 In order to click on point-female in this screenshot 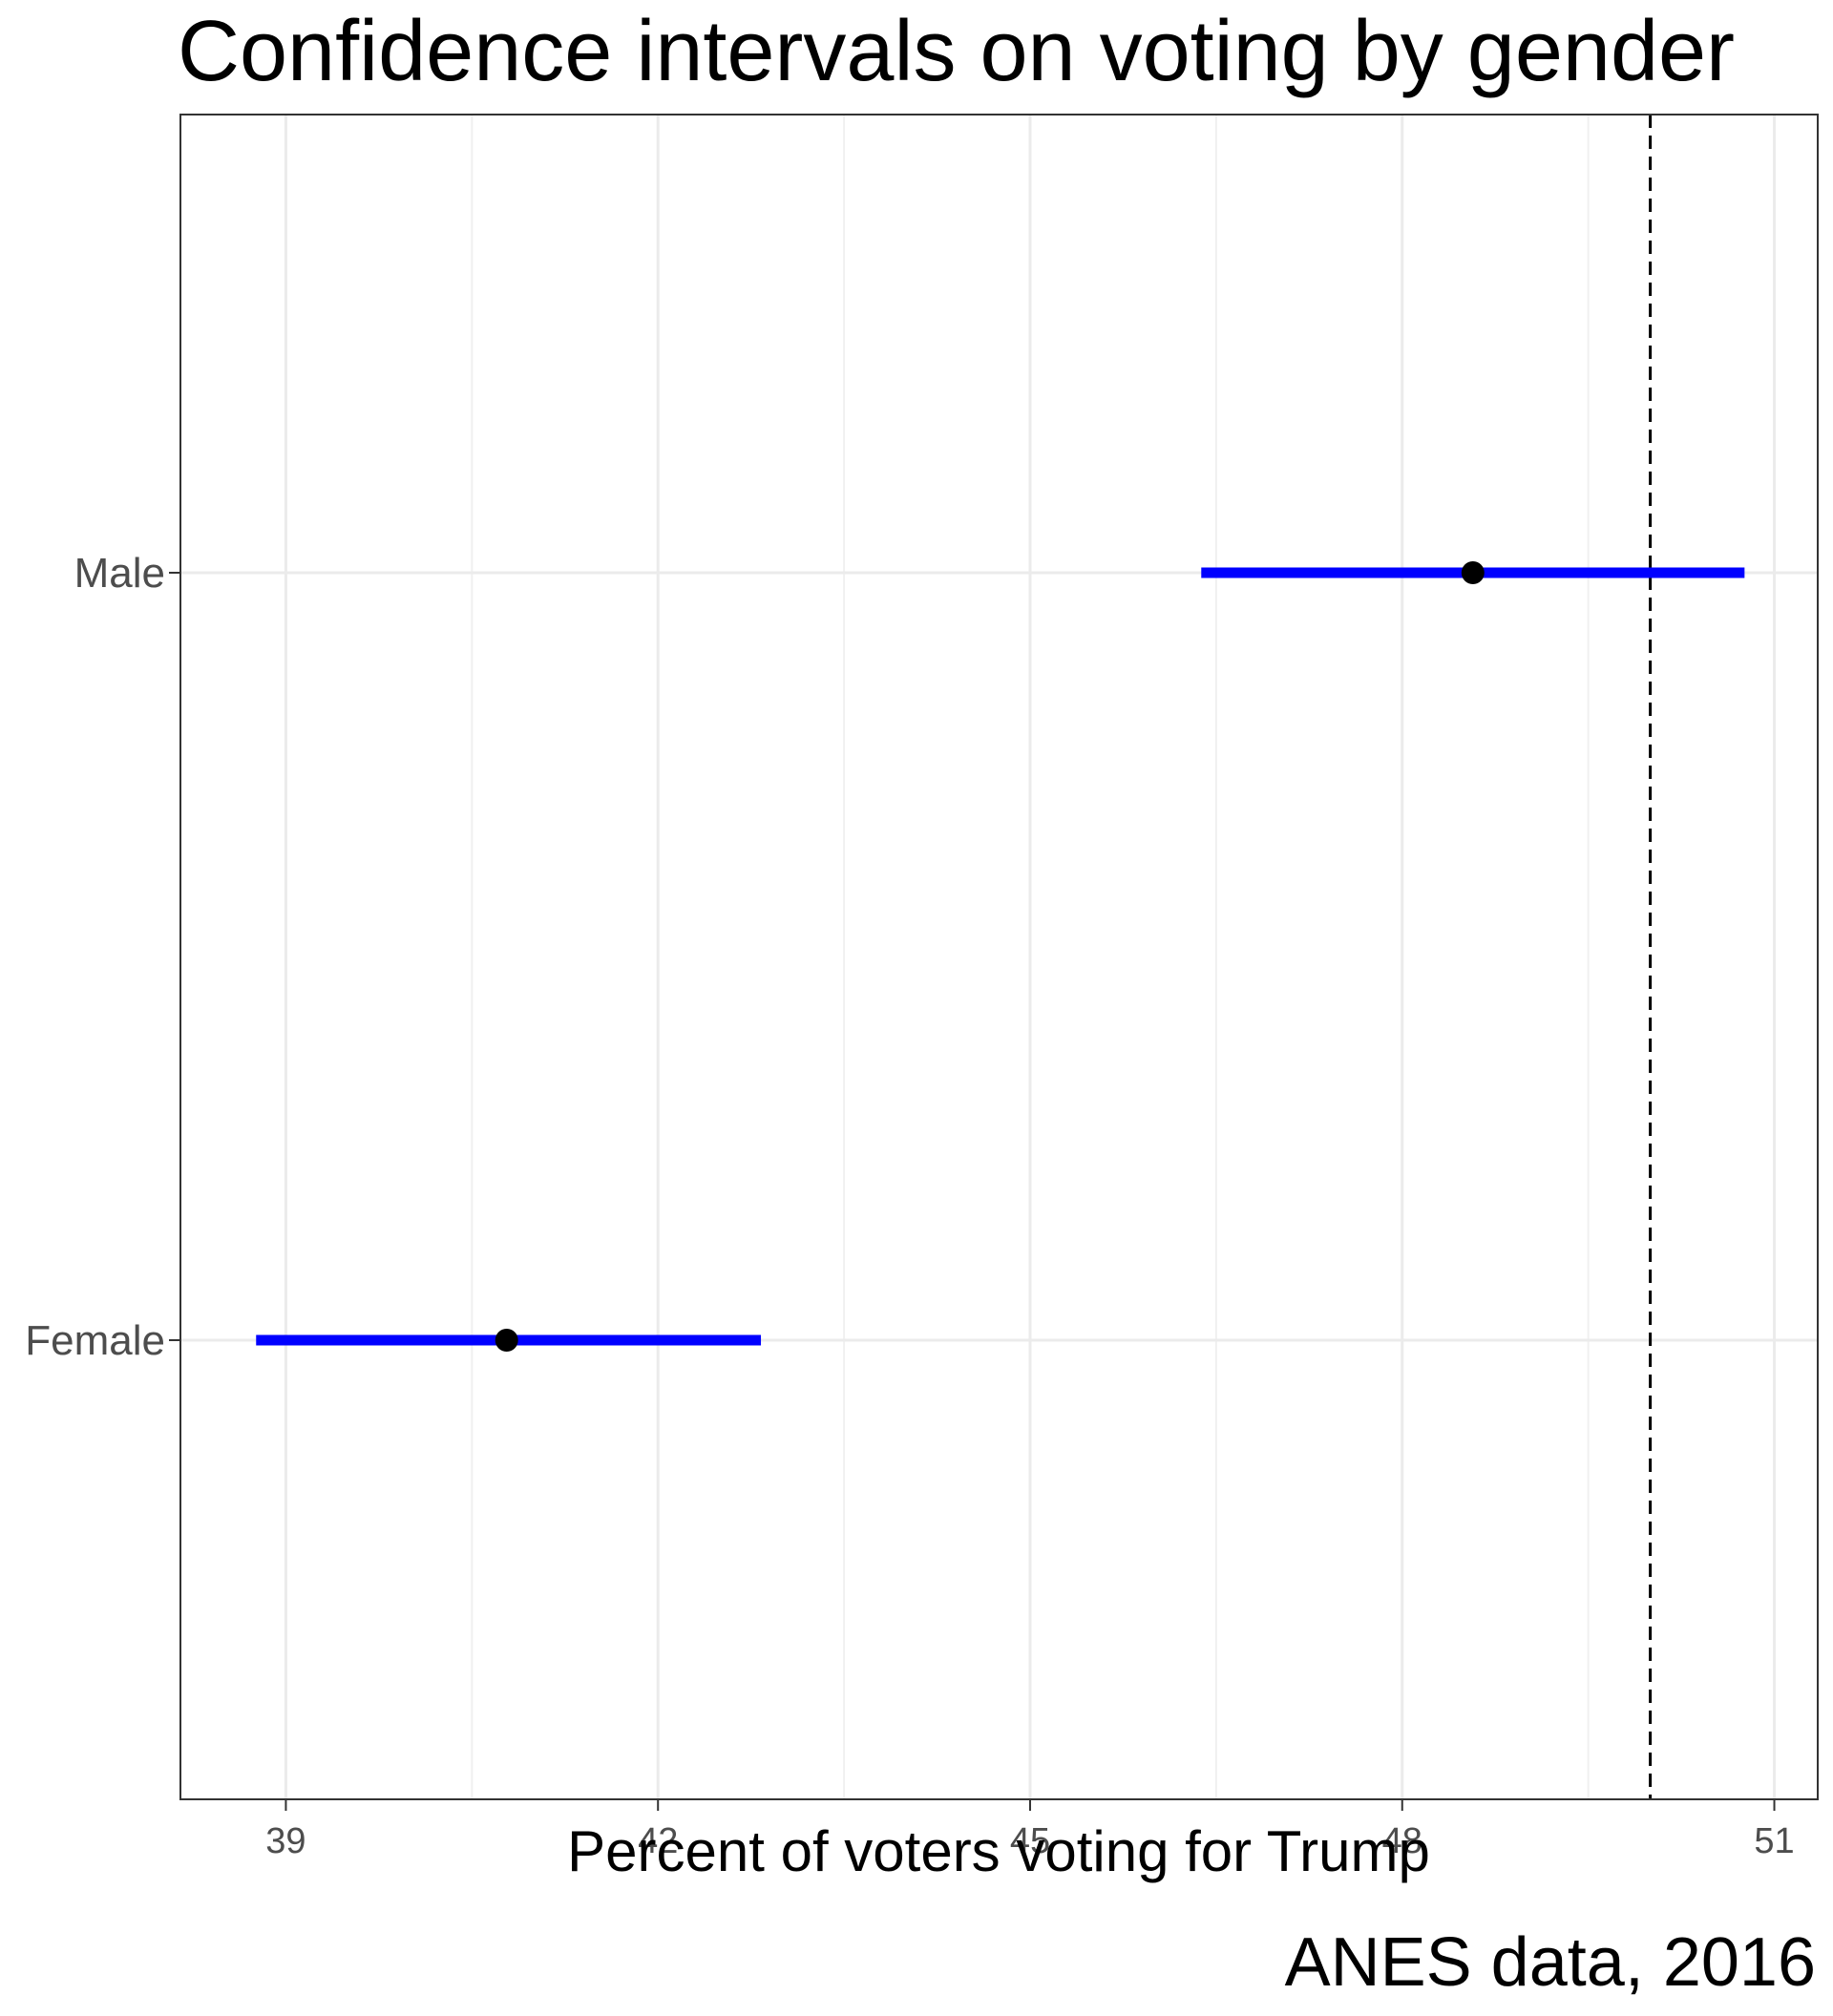, I will do `click(506, 1341)`.